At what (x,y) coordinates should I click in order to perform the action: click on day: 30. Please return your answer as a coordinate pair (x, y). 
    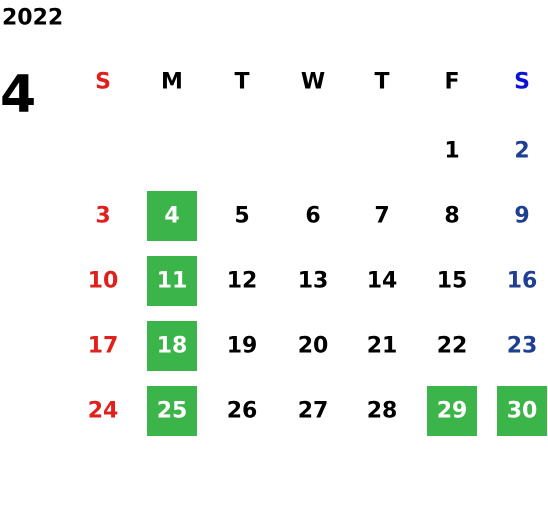
    Looking at the image, I should click on (522, 411).